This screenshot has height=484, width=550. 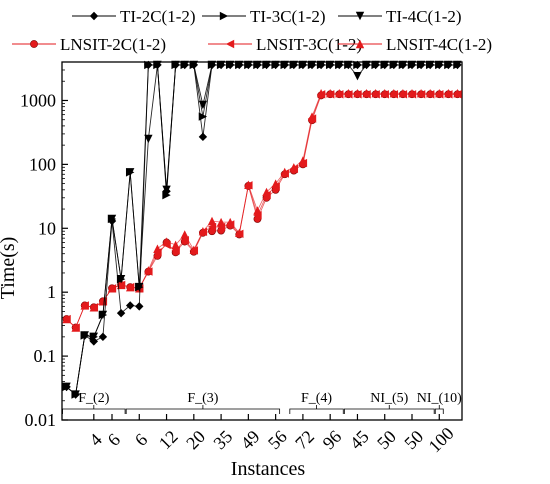 What do you see at coordinates (332, 439) in the screenshot?
I see `x-tick-label: 96` at bounding box center [332, 439].